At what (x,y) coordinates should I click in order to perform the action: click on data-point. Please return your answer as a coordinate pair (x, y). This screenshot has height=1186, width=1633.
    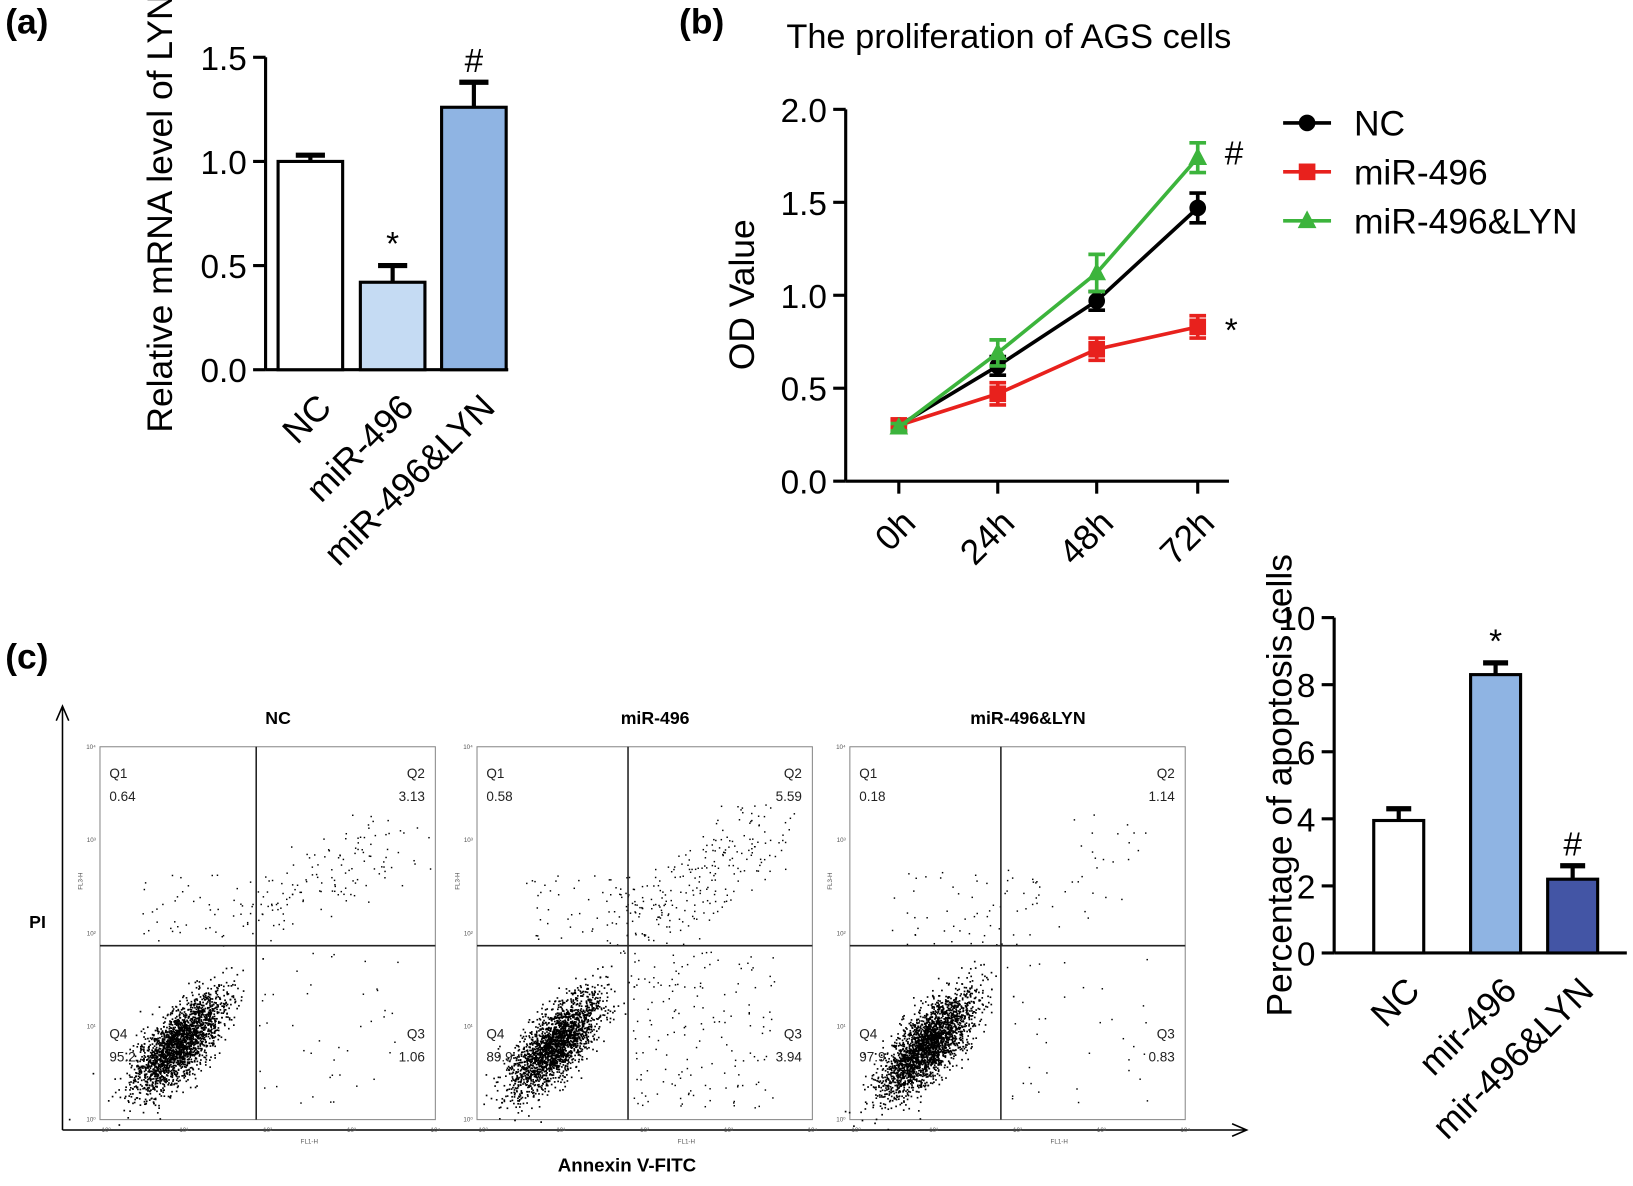
    Looking at the image, I should click on (1097, 271).